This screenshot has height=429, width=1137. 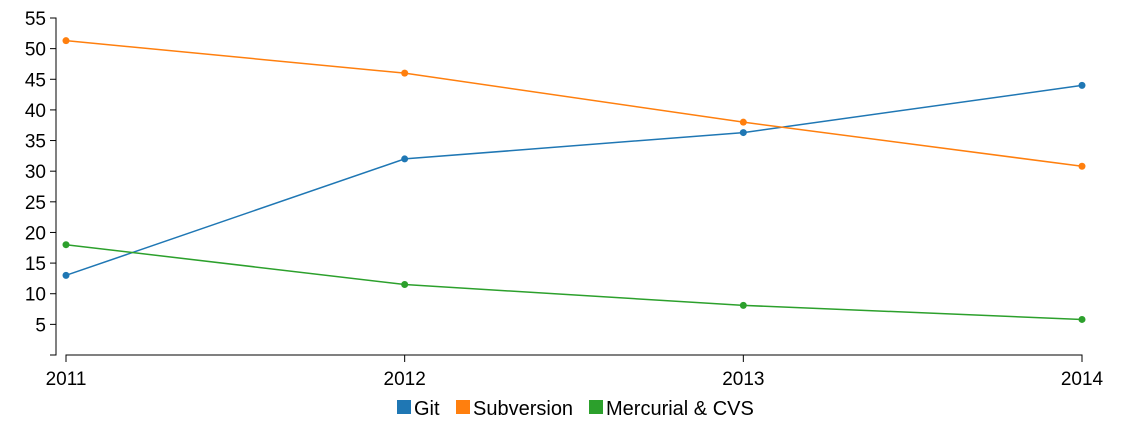 What do you see at coordinates (574, 358) in the screenshot?
I see `x-axis-line` at bounding box center [574, 358].